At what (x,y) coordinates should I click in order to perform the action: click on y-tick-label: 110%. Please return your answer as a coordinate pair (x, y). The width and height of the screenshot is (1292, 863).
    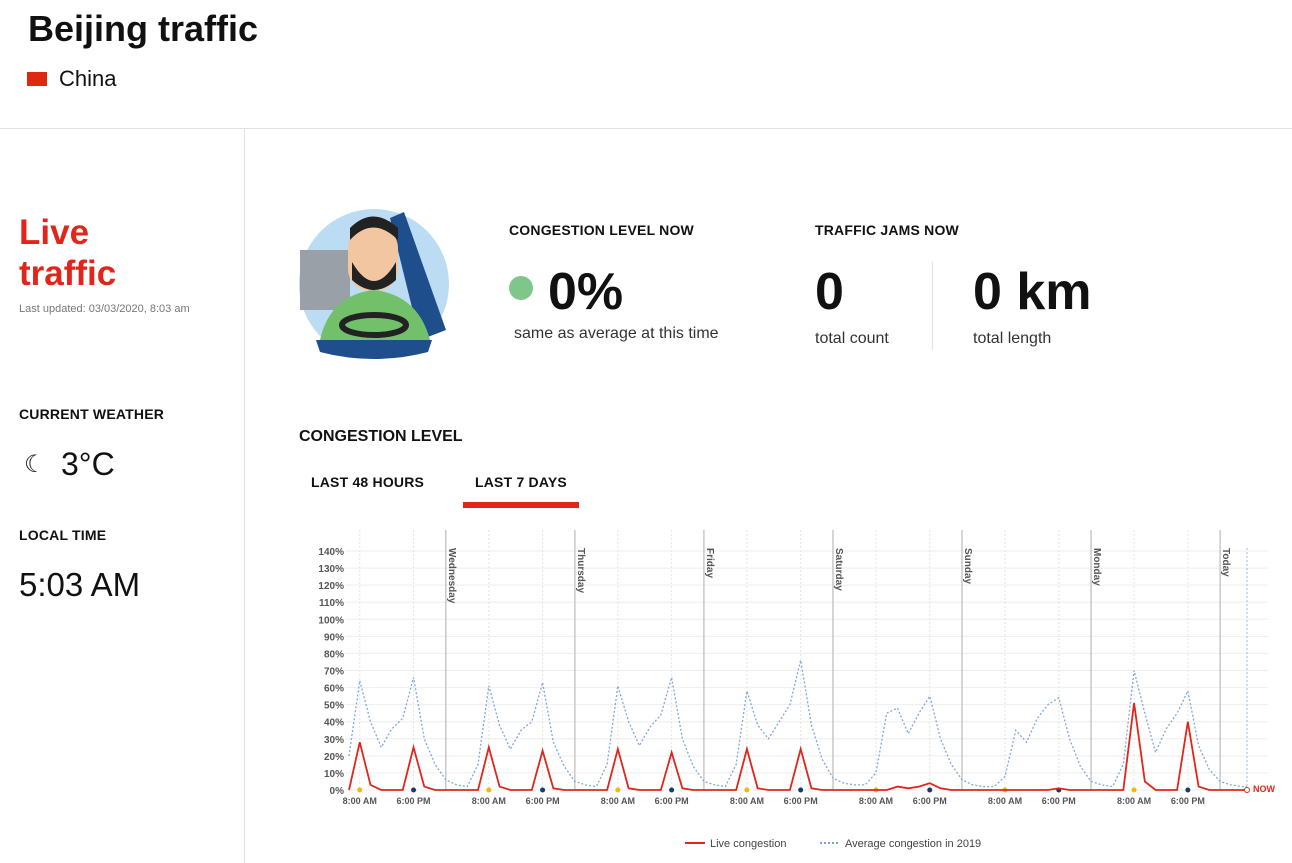
    Looking at the image, I should click on (331, 603).